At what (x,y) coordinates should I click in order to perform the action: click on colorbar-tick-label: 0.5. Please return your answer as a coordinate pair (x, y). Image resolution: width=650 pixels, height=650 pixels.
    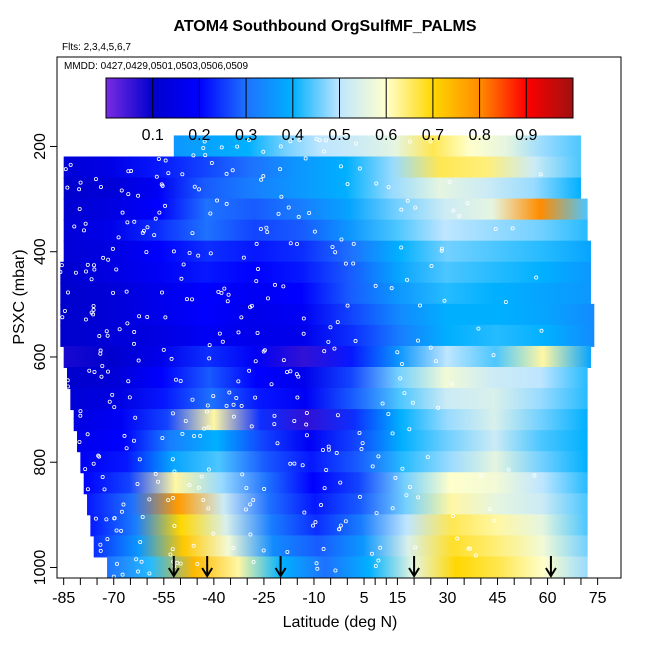
    Looking at the image, I should click on (339, 135).